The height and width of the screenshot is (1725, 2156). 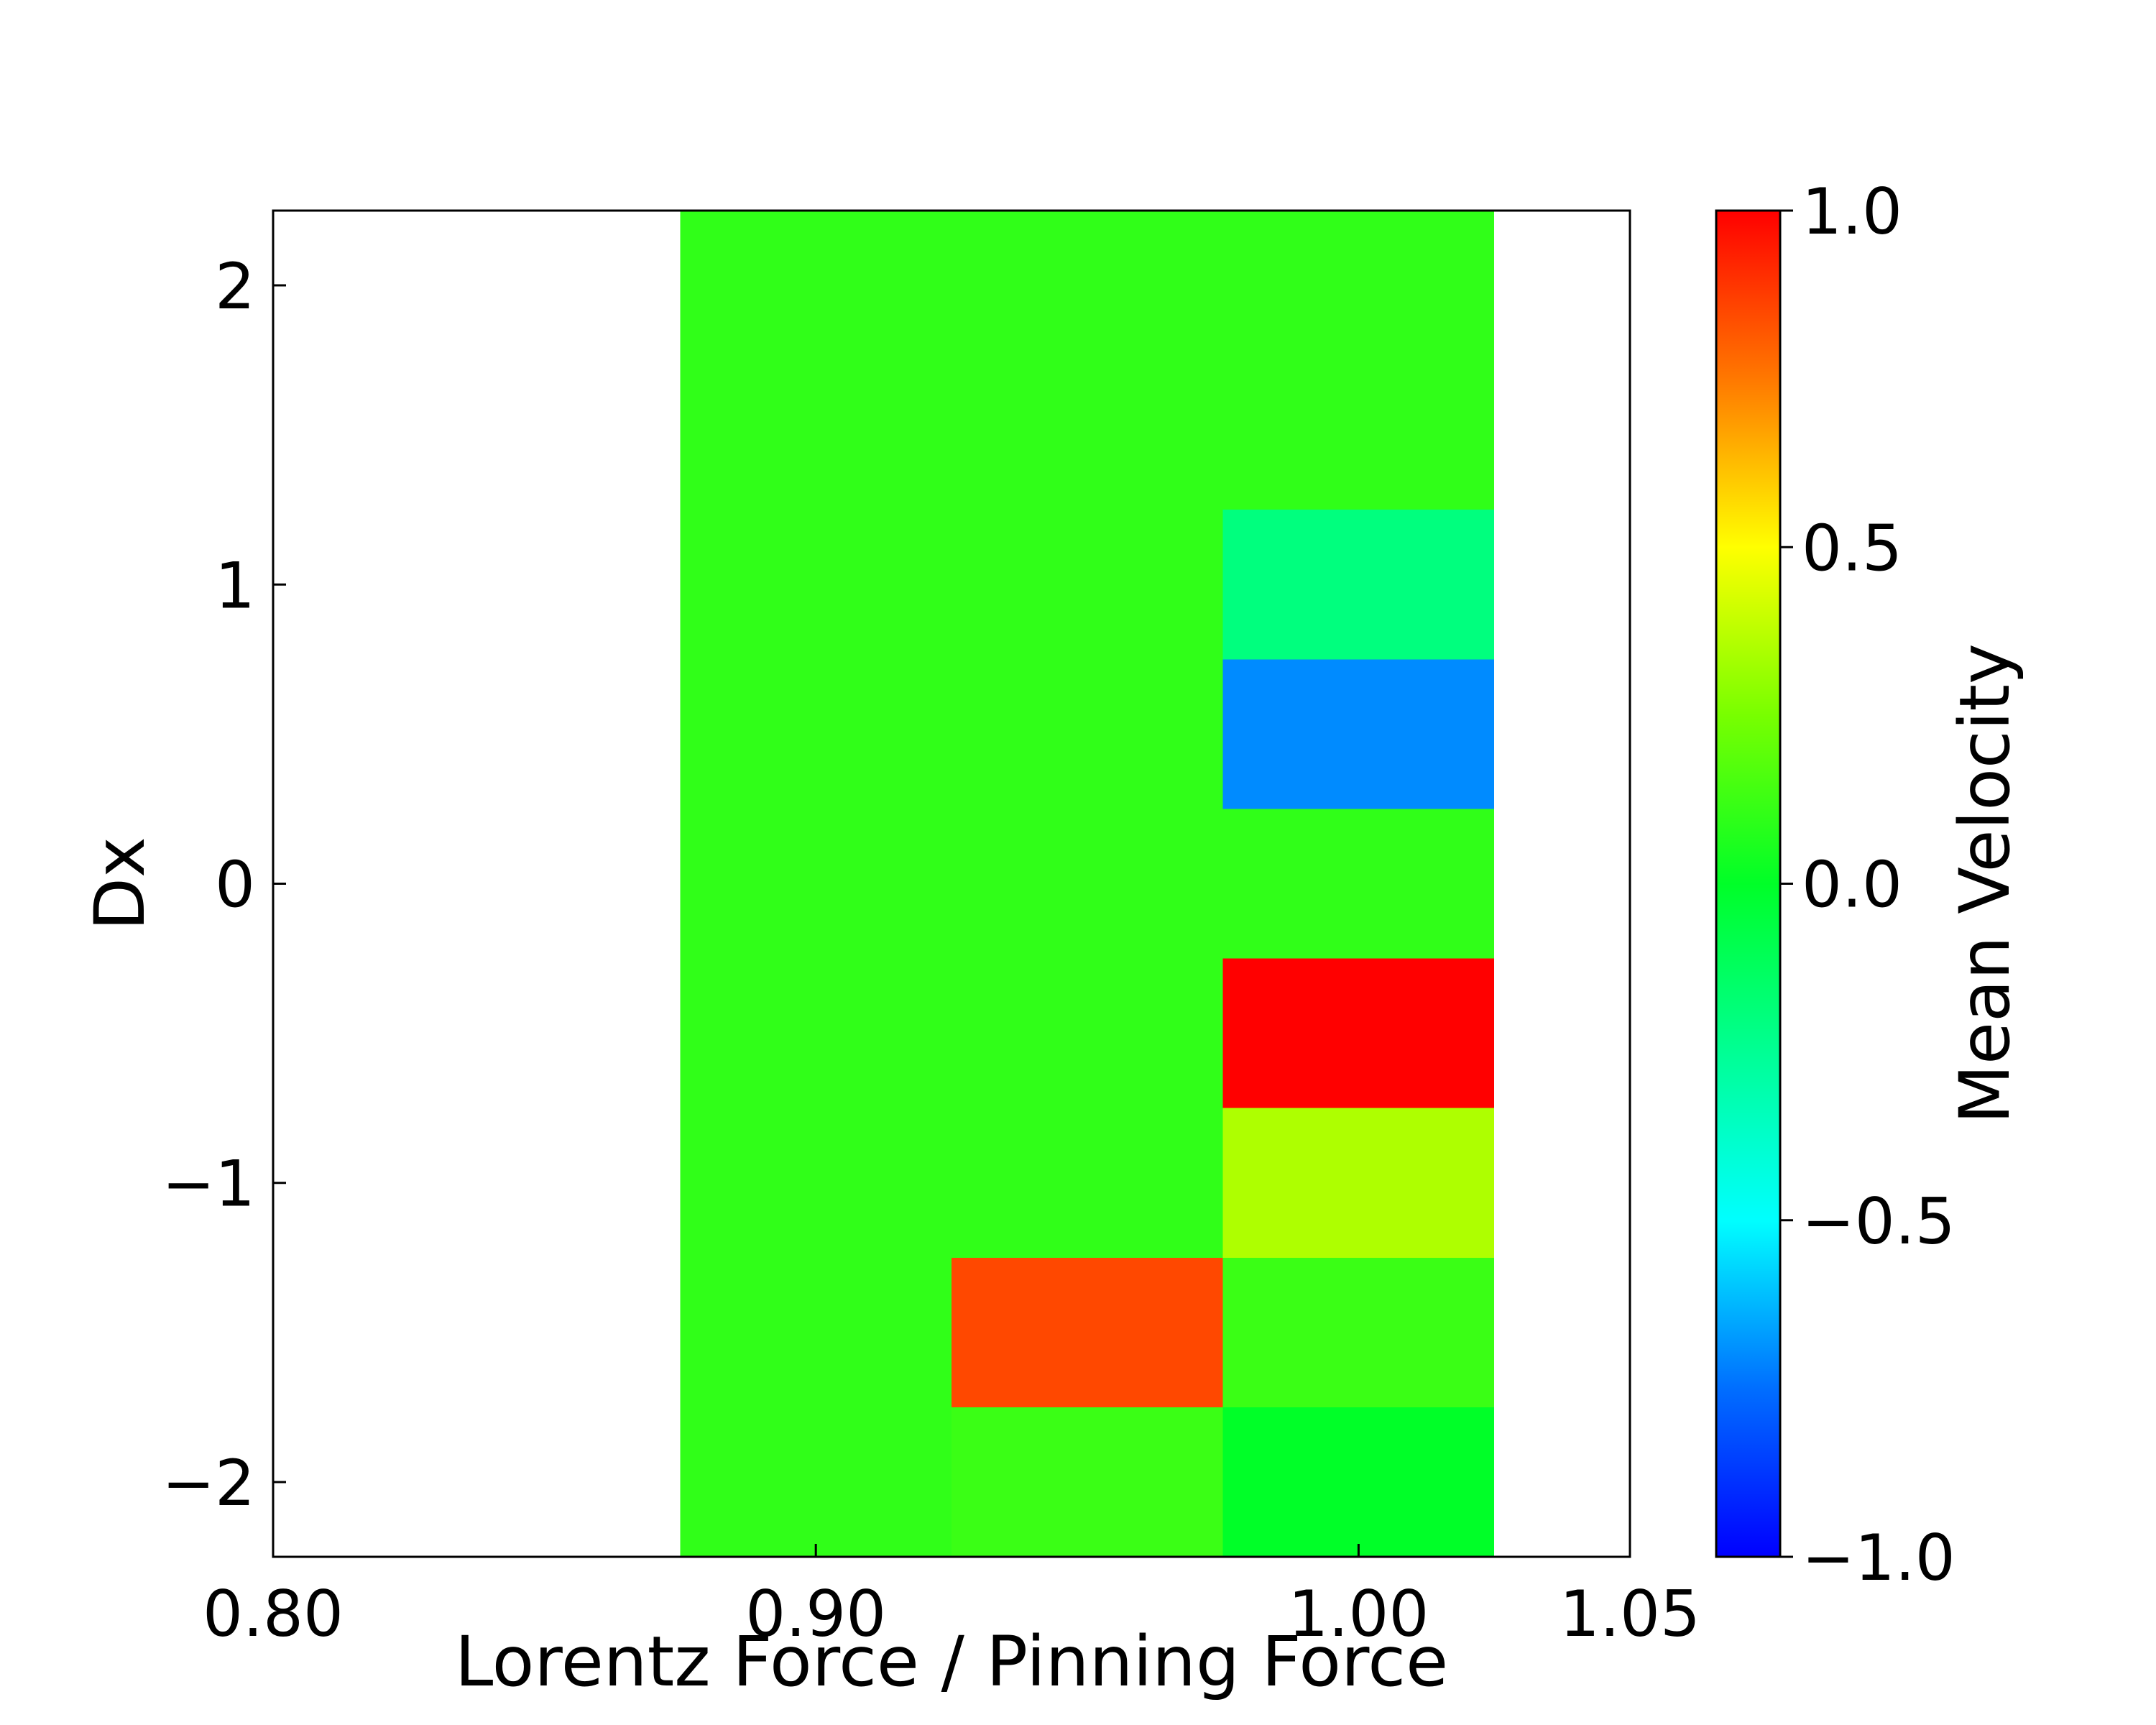 What do you see at coordinates (273, 1614) in the screenshot?
I see `x-tick-label: 0.80` at bounding box center [273, 1614].